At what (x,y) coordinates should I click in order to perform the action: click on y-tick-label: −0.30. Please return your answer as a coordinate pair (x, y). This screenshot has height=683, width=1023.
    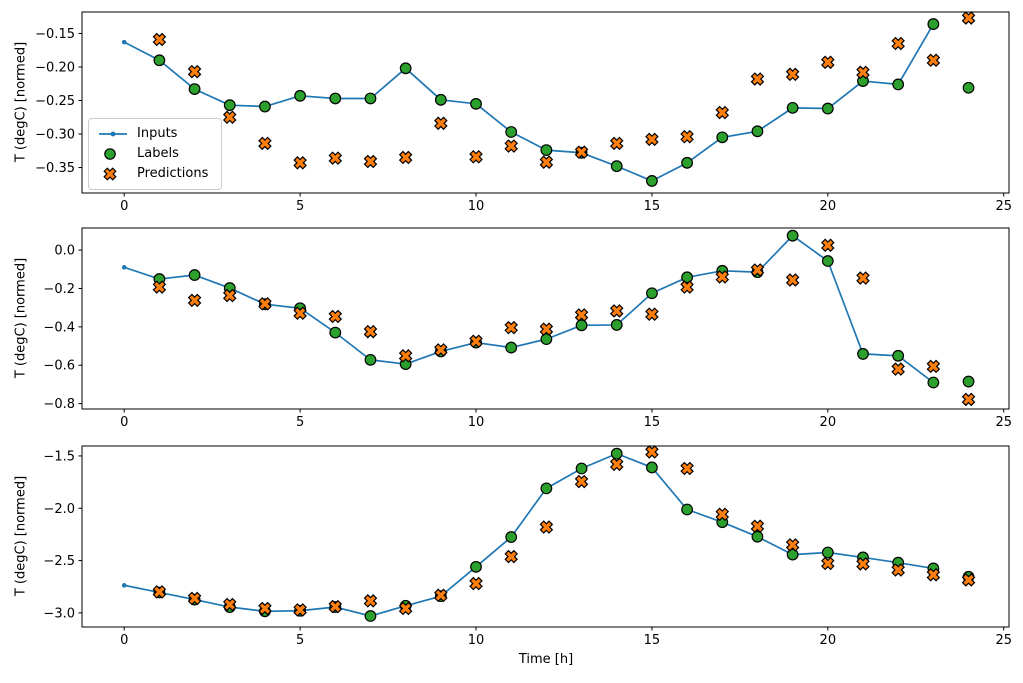
    Looking at the image, I should click on (55, 135).